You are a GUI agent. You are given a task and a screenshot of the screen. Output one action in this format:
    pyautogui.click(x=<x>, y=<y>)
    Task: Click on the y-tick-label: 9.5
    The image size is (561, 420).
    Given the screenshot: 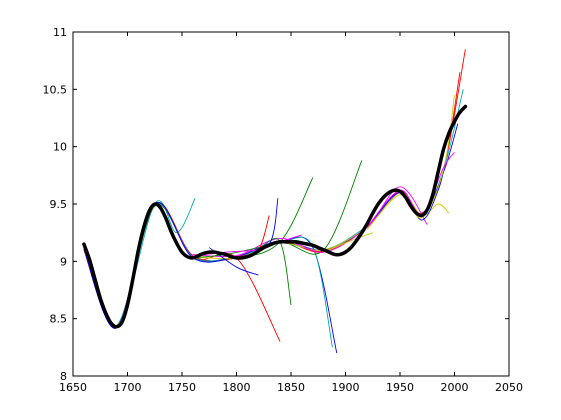 What is the action you would take?
    pyautogui.click(x=59, y=204)
    